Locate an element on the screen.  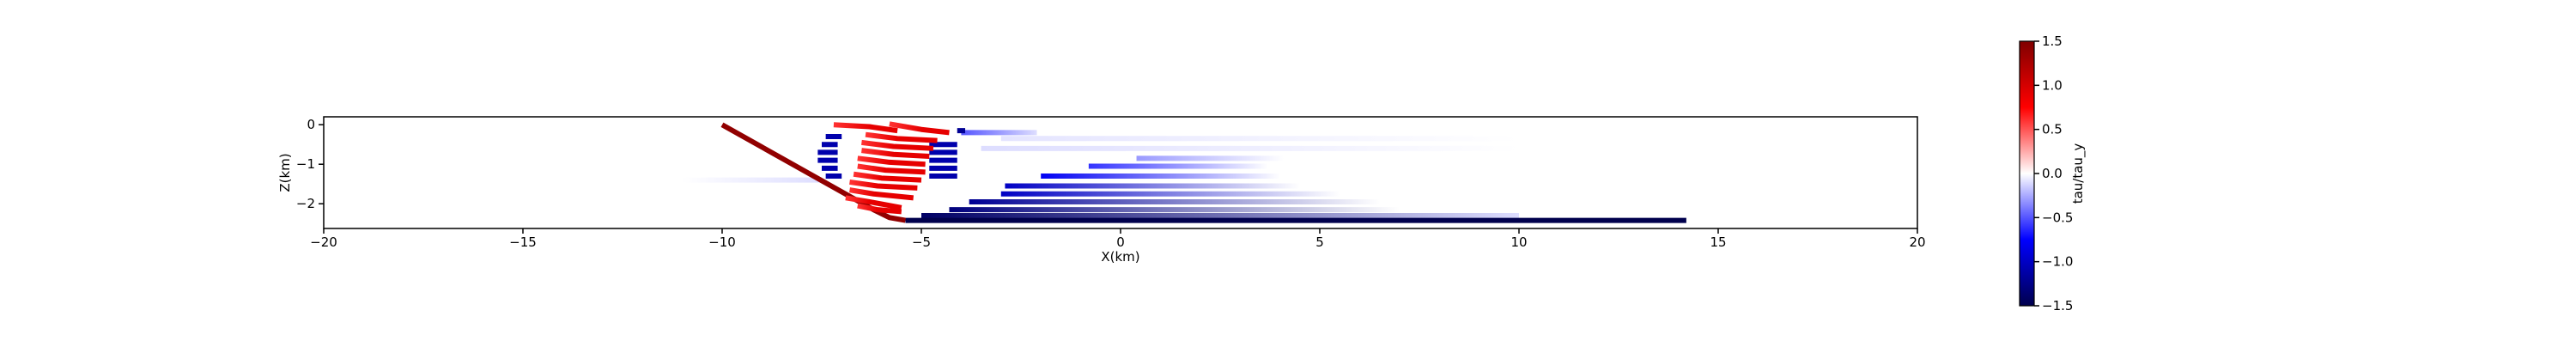
colorbar-tick-label: 0.0 is located at coordinates (2053, 173).